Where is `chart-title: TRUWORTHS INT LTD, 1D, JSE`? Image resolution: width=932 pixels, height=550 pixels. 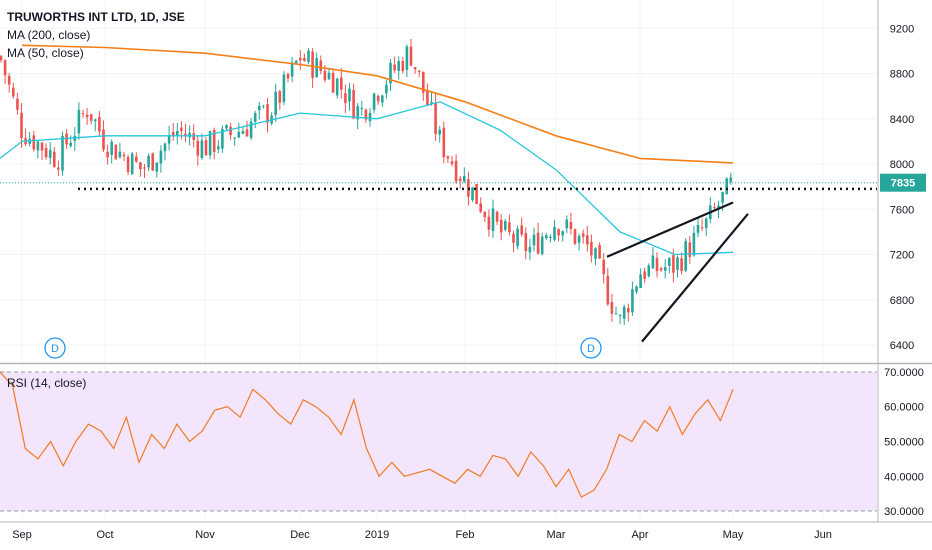
chart-title: TRUWORTHS INT LTD, 1D, JSE is located at coordinates (96, 17).